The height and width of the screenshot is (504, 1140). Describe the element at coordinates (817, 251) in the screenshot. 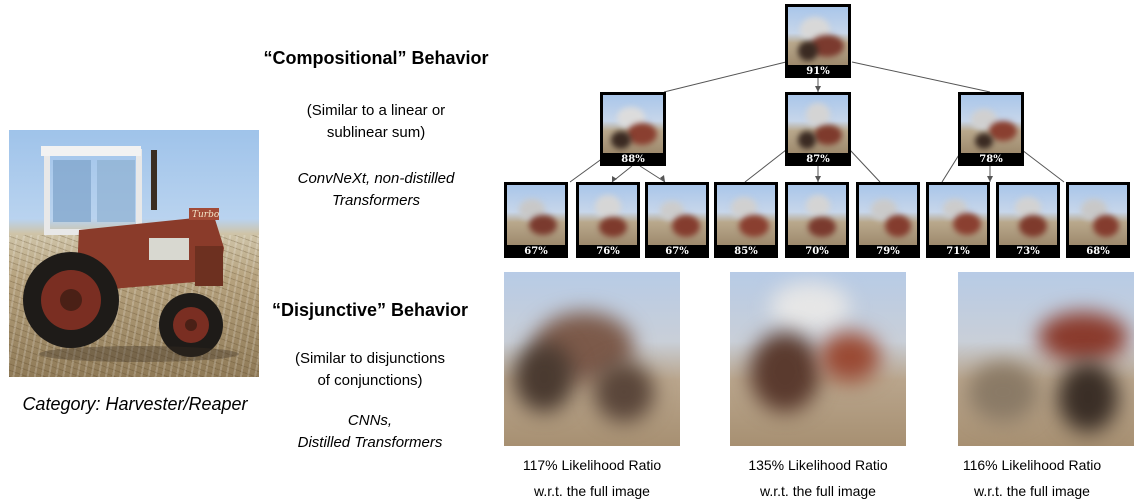

I see `tree-l2-pct: 70%` at that location.